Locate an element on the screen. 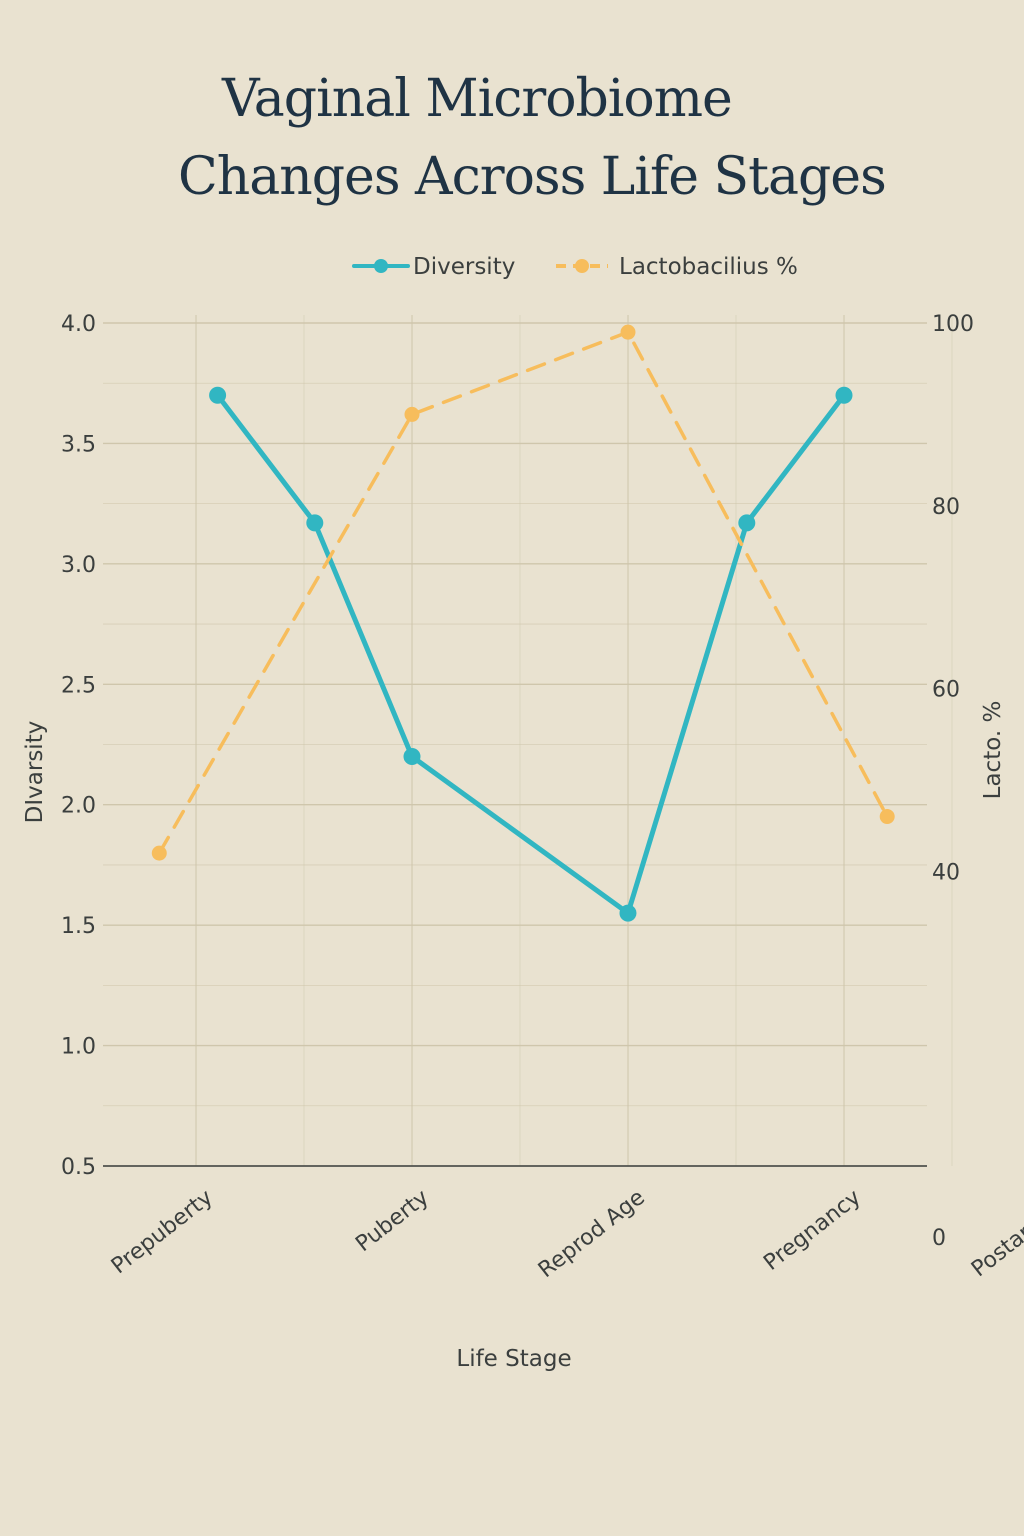 The width and height of the screenshot is (1024, 1536). legend-marker-diversity is located at coordinates (381, 266).